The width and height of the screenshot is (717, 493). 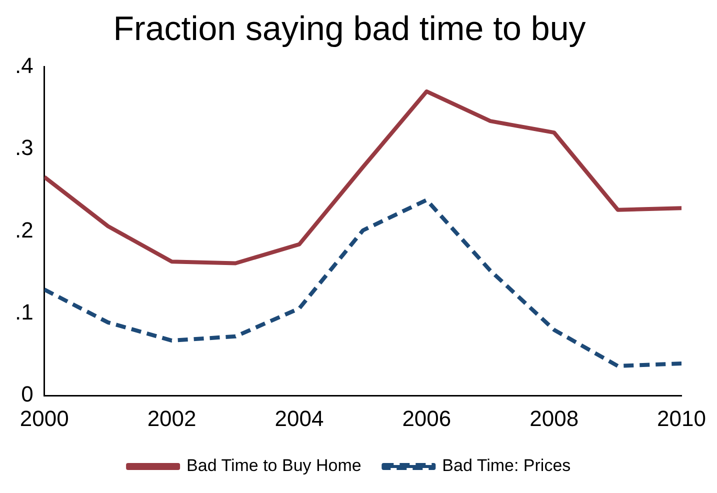 I want to click on x-tick-label: 2004, so click(x=299, y=418).